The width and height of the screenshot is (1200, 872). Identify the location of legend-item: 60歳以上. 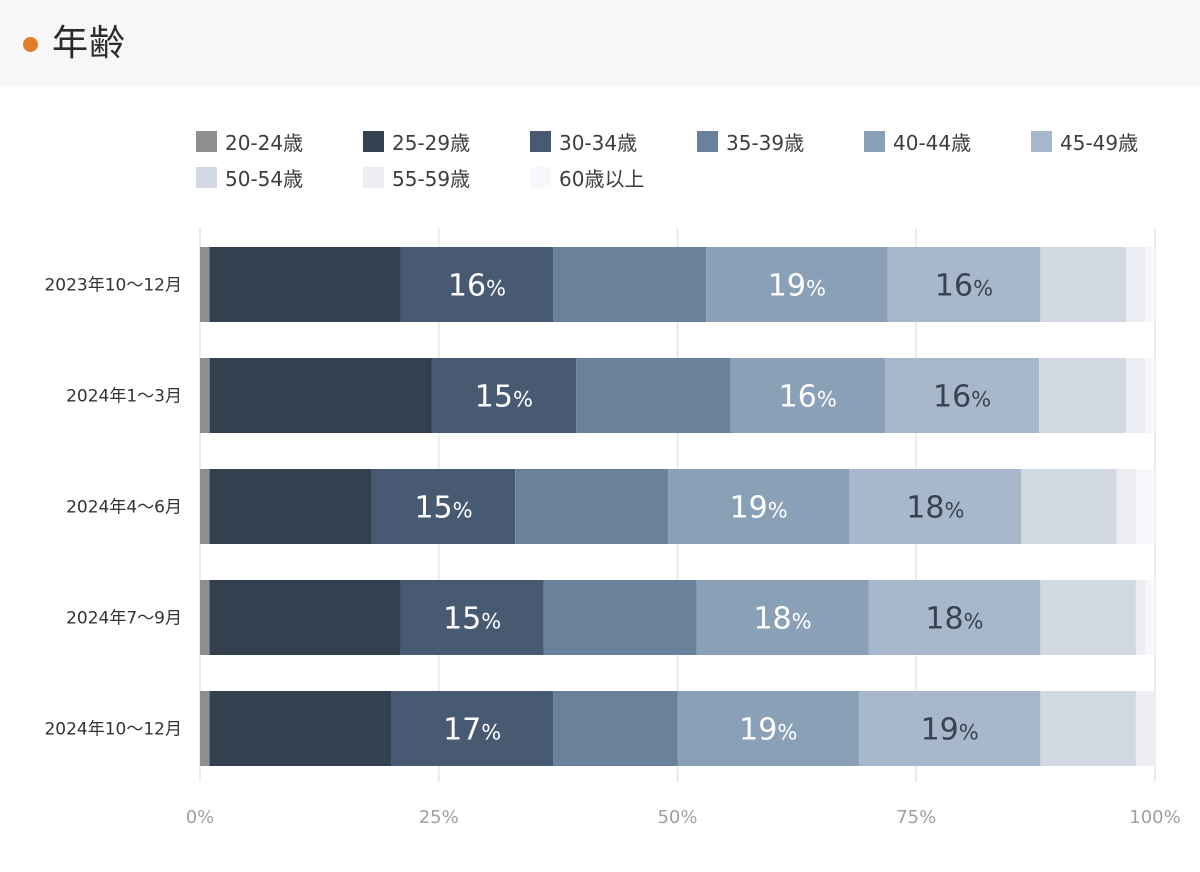
(587, 177).